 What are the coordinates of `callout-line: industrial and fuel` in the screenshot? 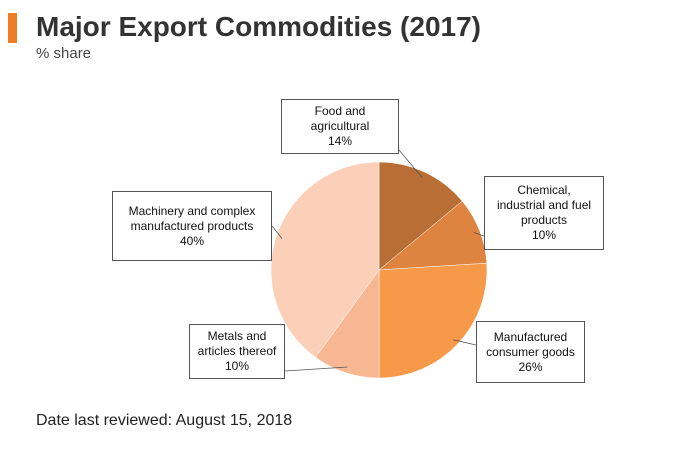 It's located at (544, 205).